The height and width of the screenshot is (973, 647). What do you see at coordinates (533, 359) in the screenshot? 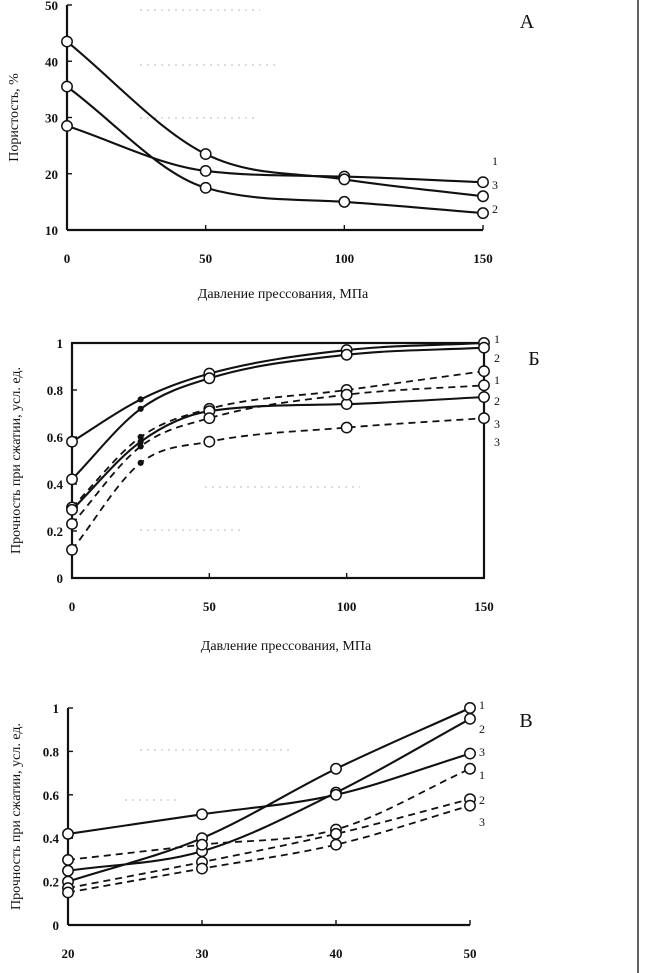
I see `panel-letter: Б` at bounding box center [533, 359].